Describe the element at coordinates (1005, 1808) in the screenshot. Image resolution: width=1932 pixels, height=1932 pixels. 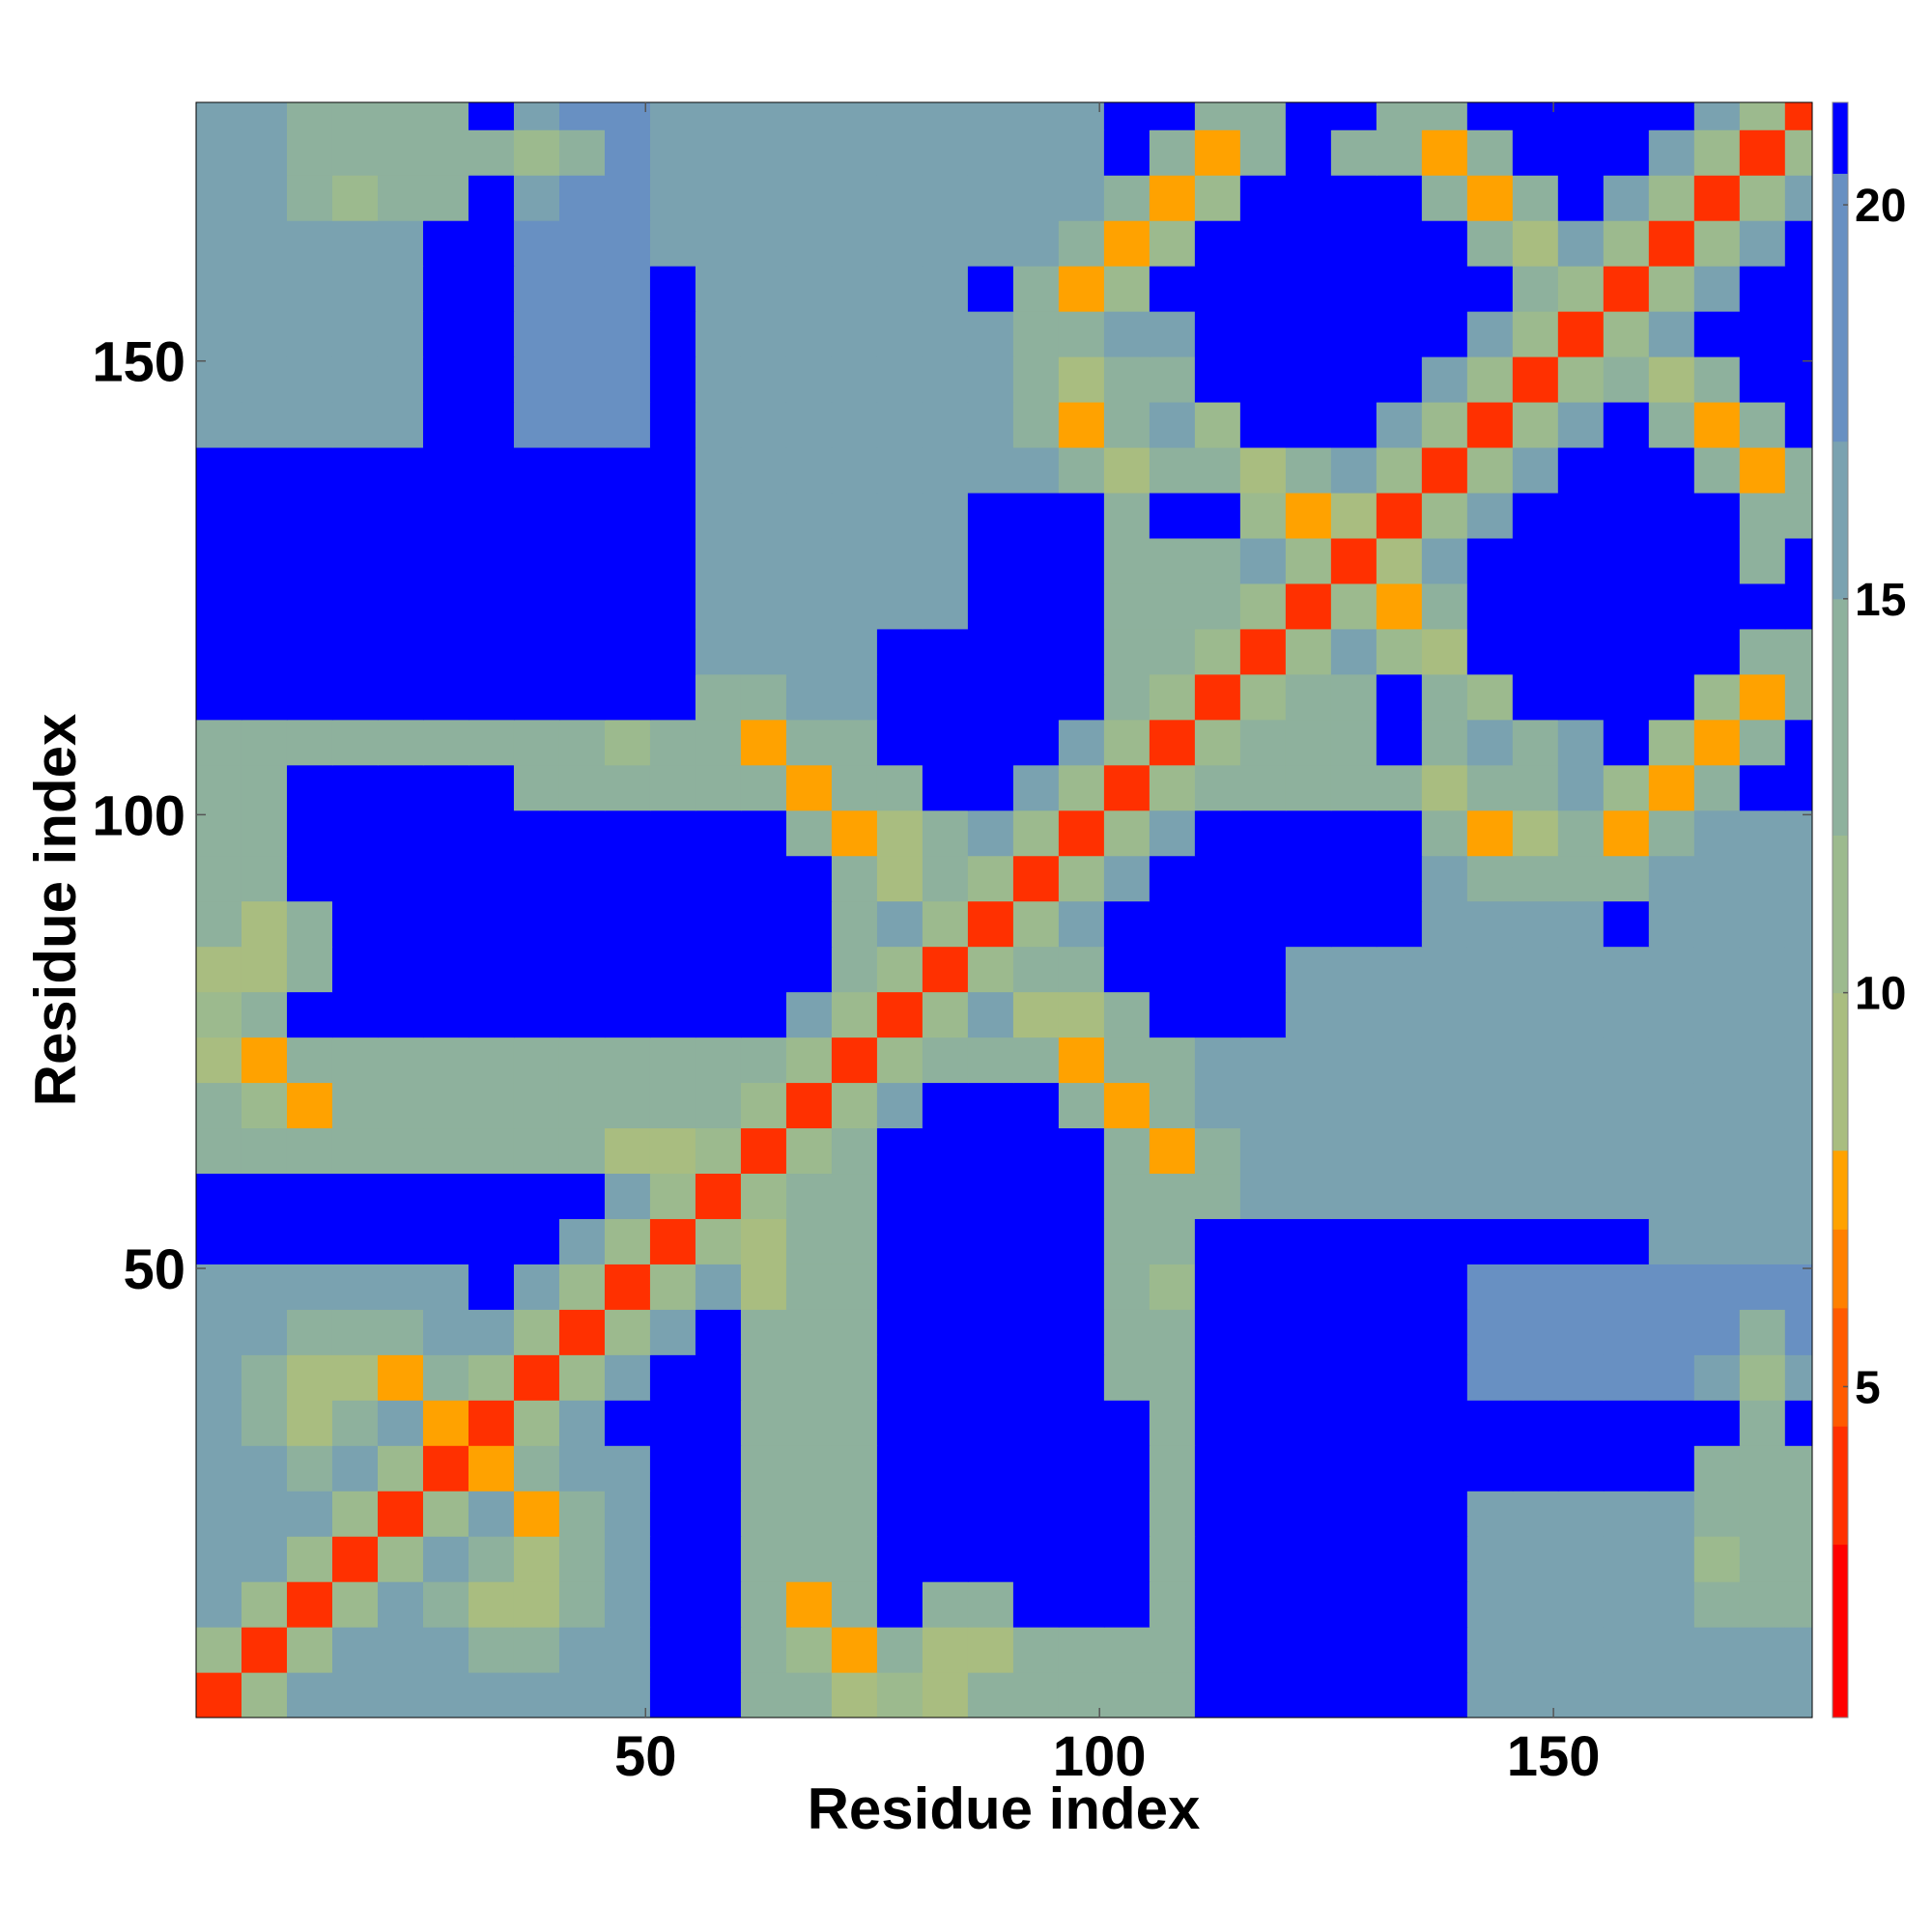
I see `x-axis-title: Residue index` at that location.